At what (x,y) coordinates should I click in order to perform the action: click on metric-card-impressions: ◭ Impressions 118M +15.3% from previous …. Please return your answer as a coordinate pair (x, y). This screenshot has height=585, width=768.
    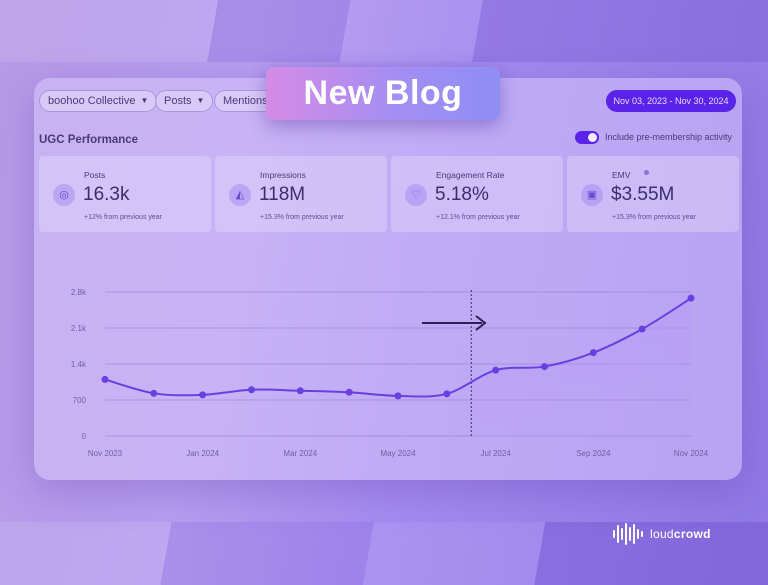
    Looking at the image, I should click on (301, 194).